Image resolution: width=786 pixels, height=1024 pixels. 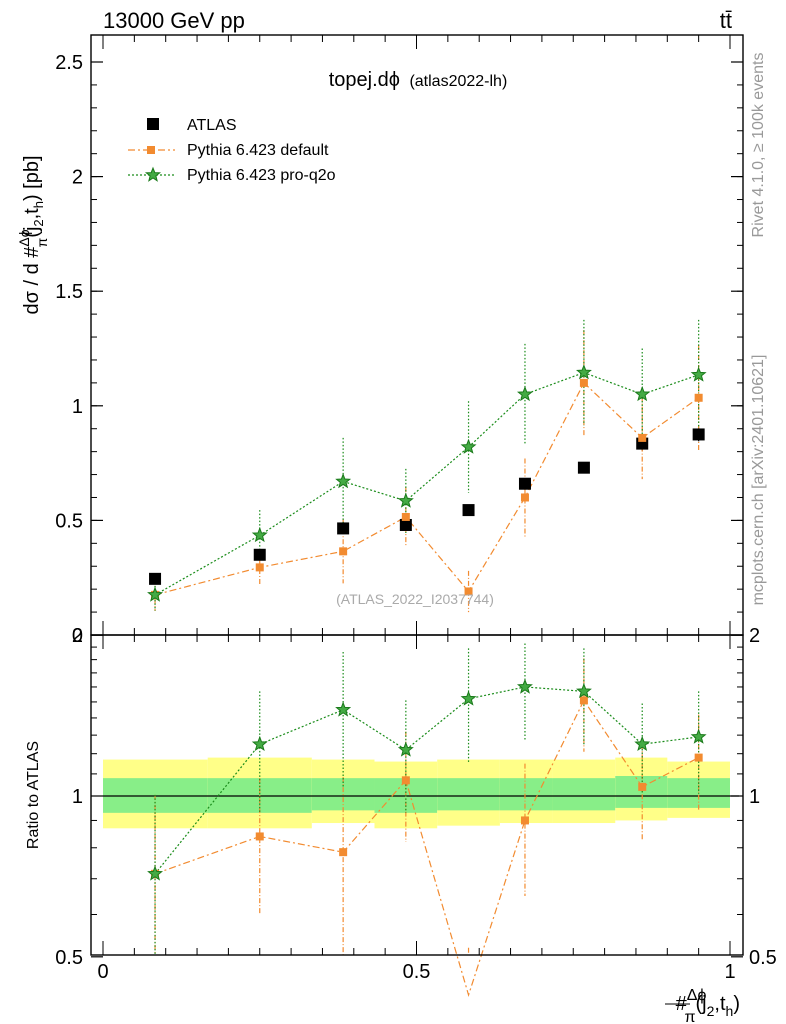 What do you see at coordinates (763, 958) in the screenshot?
I see `ratio-y-tick-label-right: 0.5` at bounding box center [763, 958].